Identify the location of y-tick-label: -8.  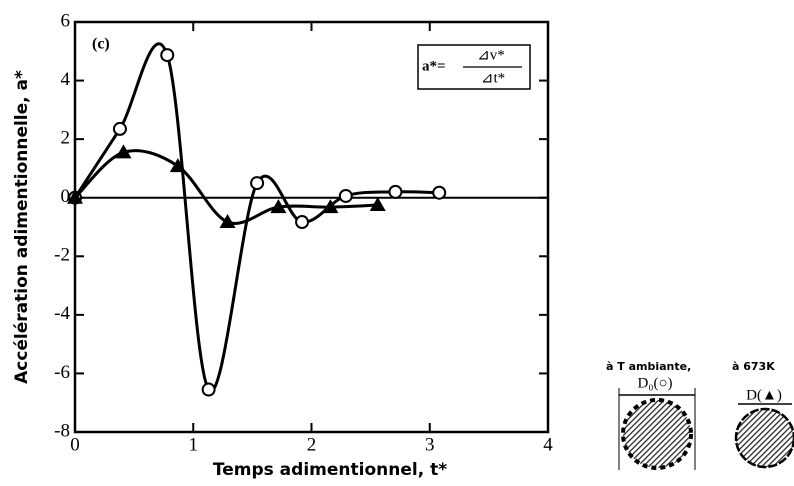
(62, 430).